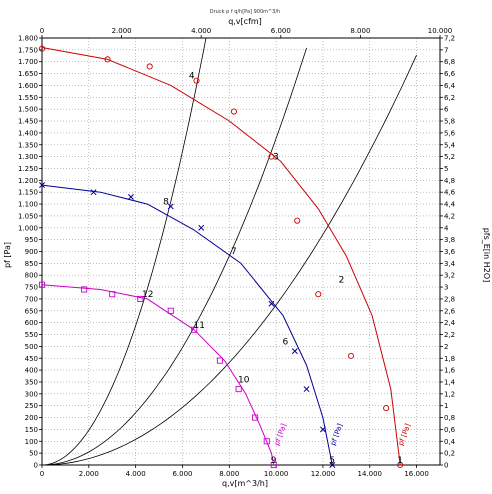 The height and width of the screenshot is (494, 492). What do you see at coordinates (31, 288) in the screenshot?
I see `y-tick-label: 750` at bounding box center [31, 288].